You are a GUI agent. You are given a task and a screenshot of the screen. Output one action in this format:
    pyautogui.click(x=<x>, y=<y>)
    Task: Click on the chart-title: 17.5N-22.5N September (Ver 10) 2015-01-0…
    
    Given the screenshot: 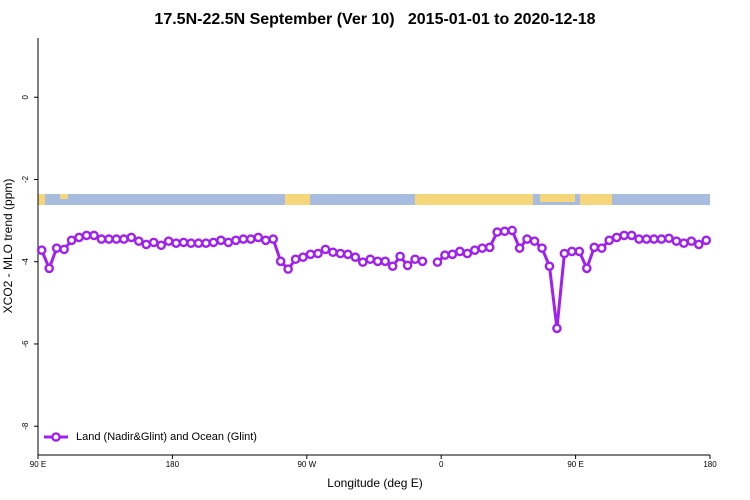 What is the action you would take?
    pyautogui.click(x=374, y=19)
    